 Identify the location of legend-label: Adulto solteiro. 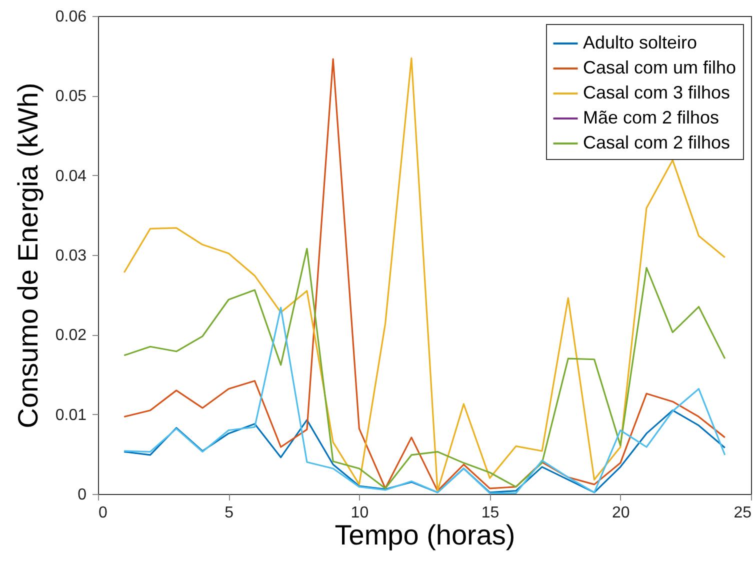
(640, 42).